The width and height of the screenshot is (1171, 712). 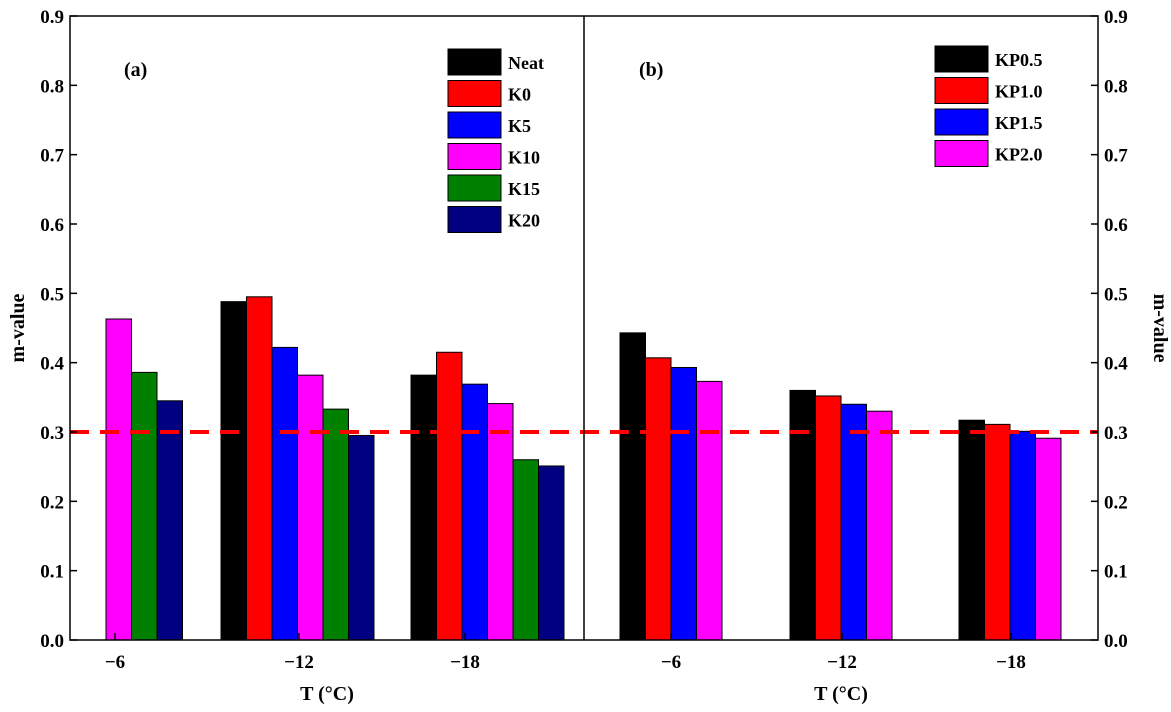 What do you see at coordinates (1019, 155) in the screenshot?
I see `legend-label-kp2-0: KP2.0` at bounding box center [1019, 155].